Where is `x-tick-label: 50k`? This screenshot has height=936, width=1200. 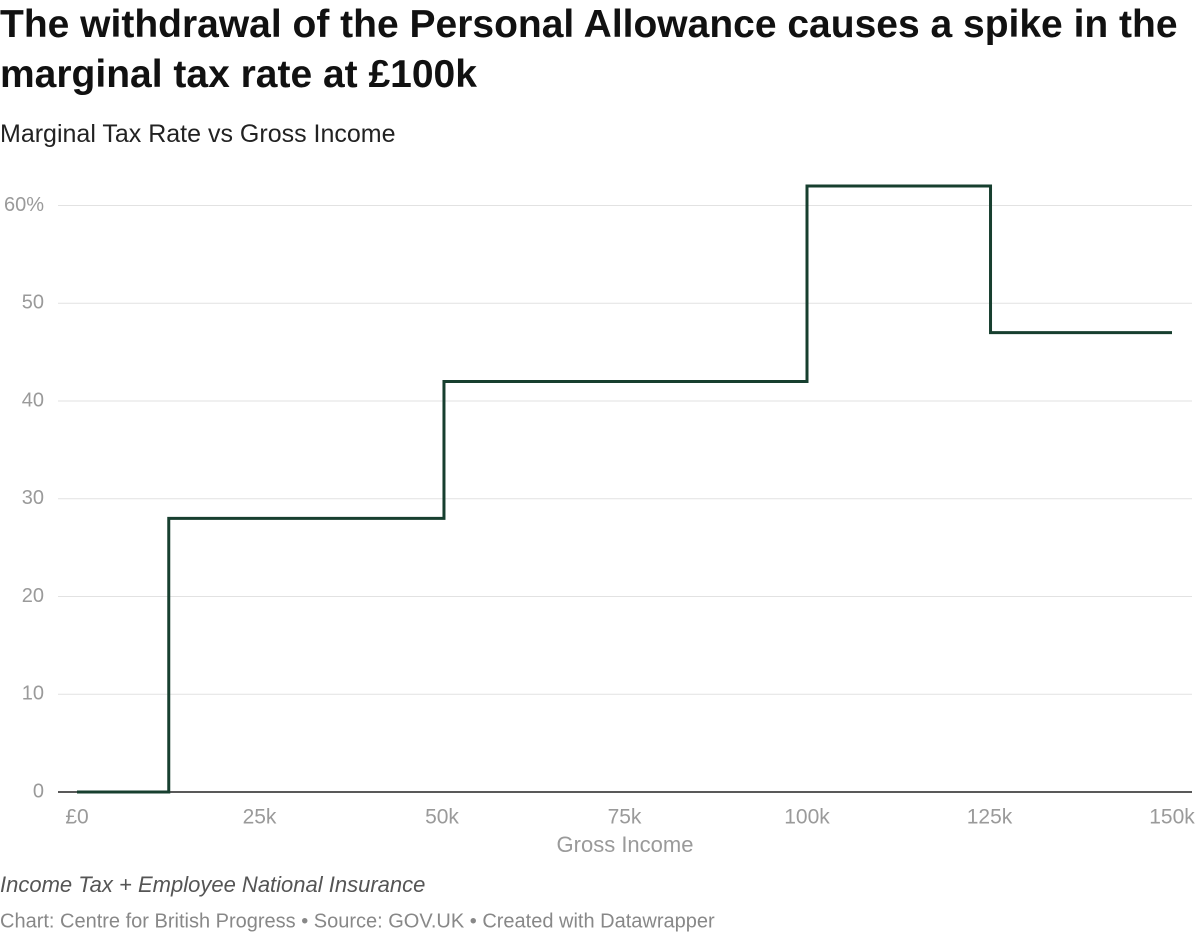 x-tick-label: 50k is located at coordinates (442, 817).